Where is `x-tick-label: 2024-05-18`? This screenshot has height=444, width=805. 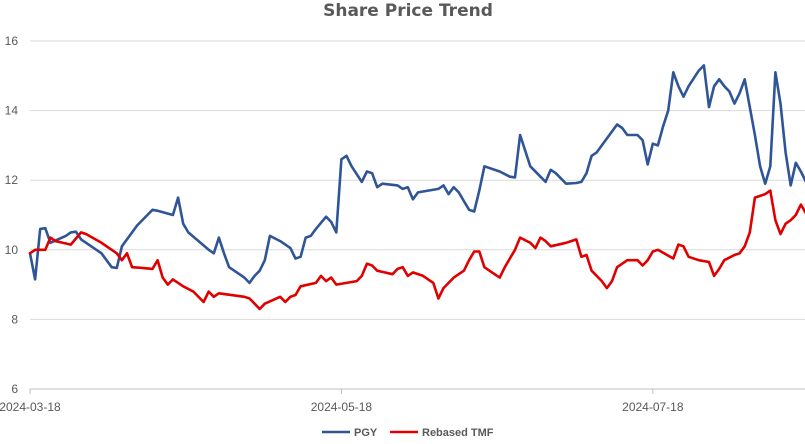 x-tick-label: 2024-05-18 is located at coordinates (342, 407).